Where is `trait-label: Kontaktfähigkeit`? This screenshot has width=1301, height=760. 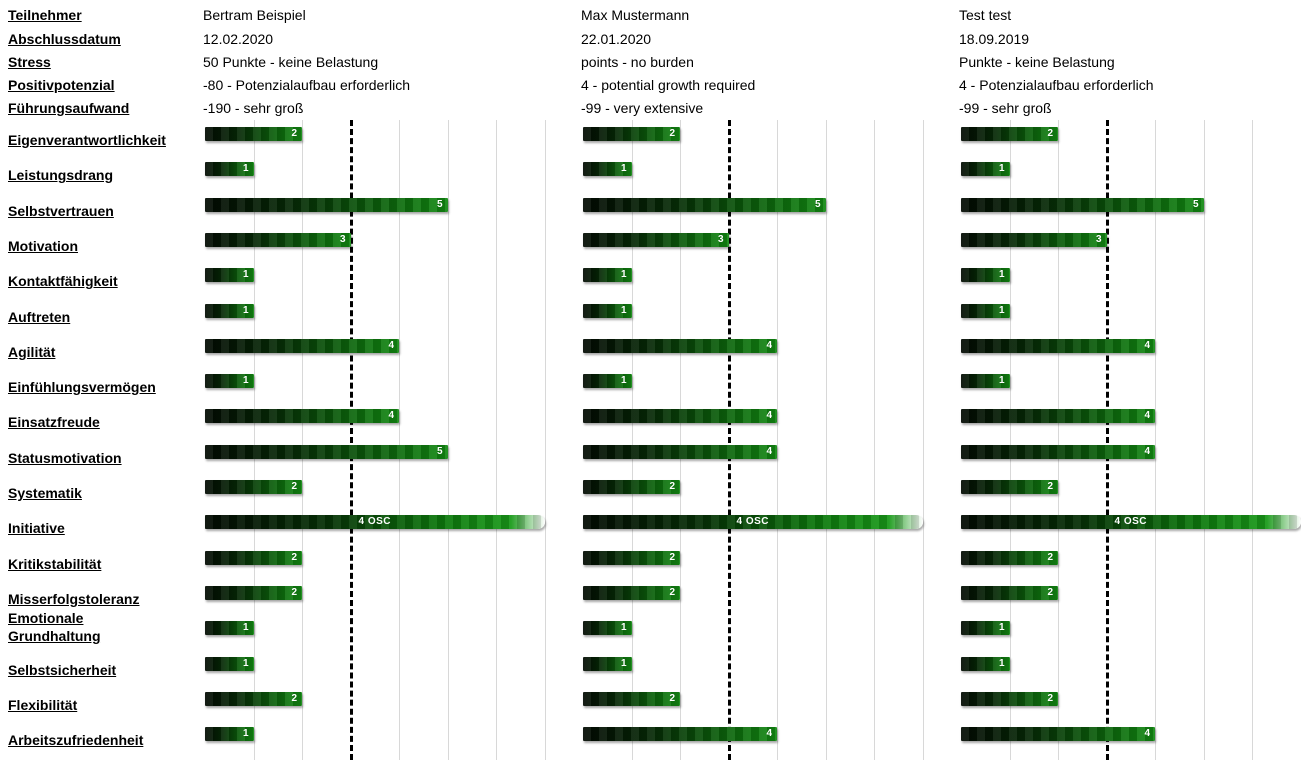 trait-label: Kontaktfähigkeit is located at coordinates (63, 281).